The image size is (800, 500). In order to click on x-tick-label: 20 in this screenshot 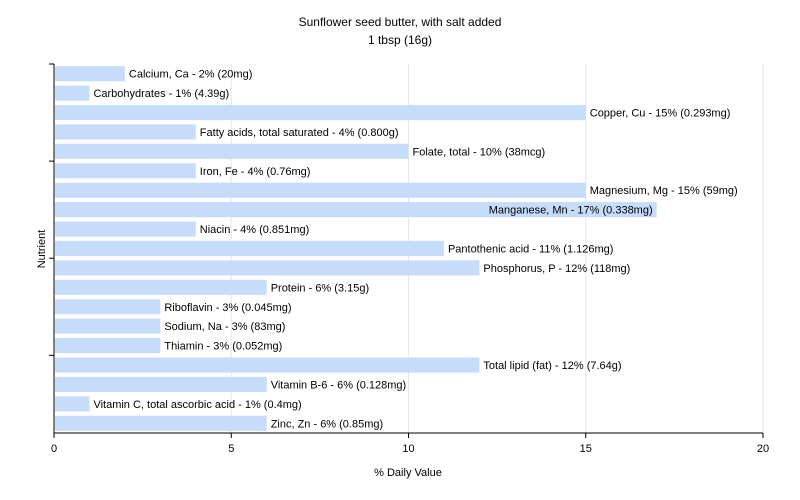, I will do `click(763, 449)`.